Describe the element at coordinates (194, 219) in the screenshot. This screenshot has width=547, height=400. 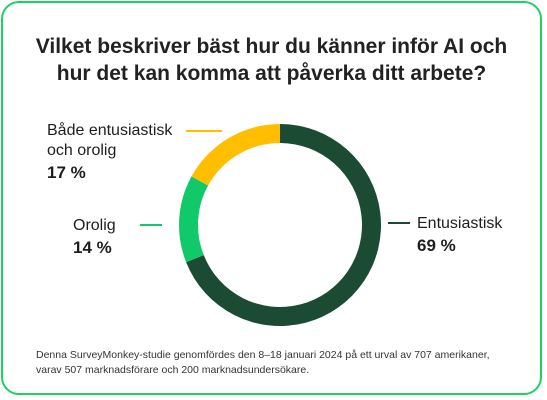
I see `donut-slice-orolig` at that location.